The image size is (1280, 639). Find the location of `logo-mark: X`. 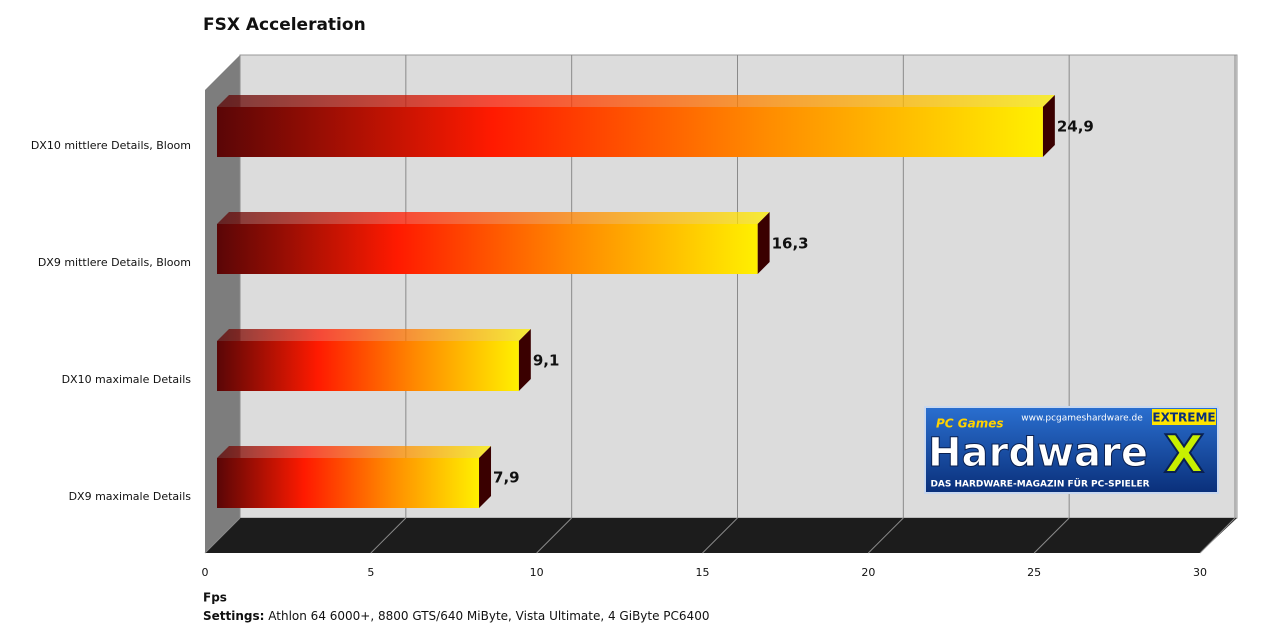

logo-mark: X is located at coordinates (1184, 455).